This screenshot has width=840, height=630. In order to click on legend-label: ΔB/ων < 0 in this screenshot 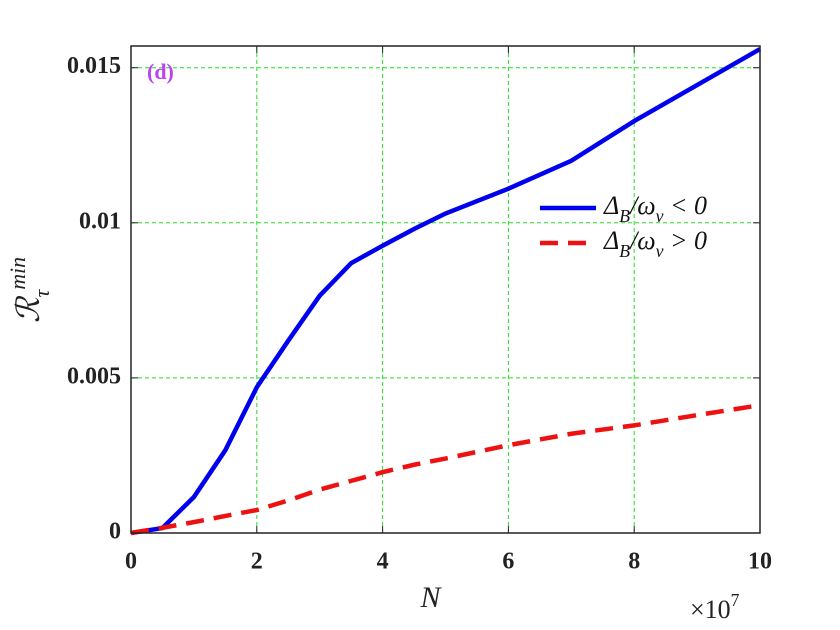, I will do `click(655, 208)`.